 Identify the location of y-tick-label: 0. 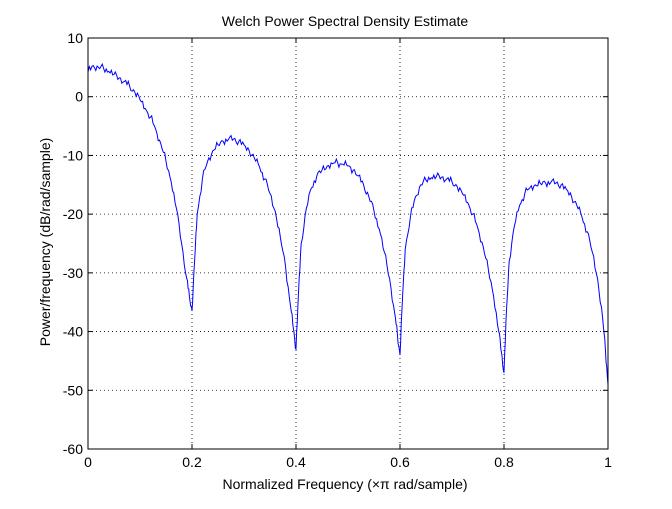
(79, 97).